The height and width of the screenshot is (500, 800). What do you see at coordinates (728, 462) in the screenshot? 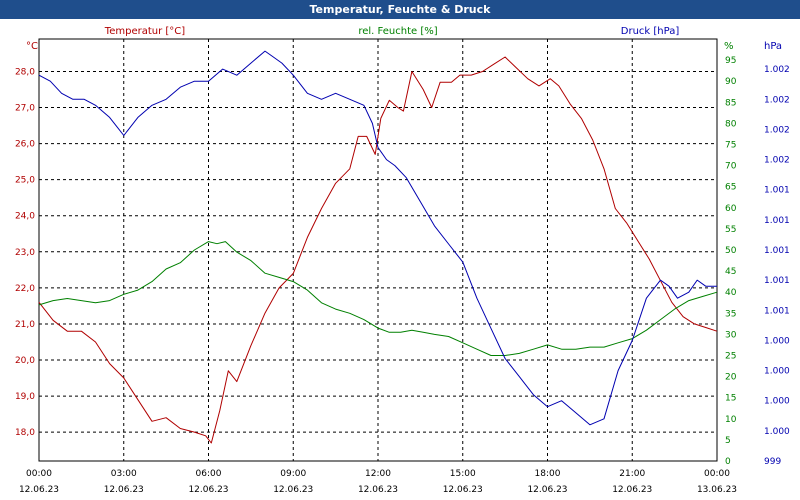
I see `humidity-tick-label: 0` at bounding box center [728, 462].